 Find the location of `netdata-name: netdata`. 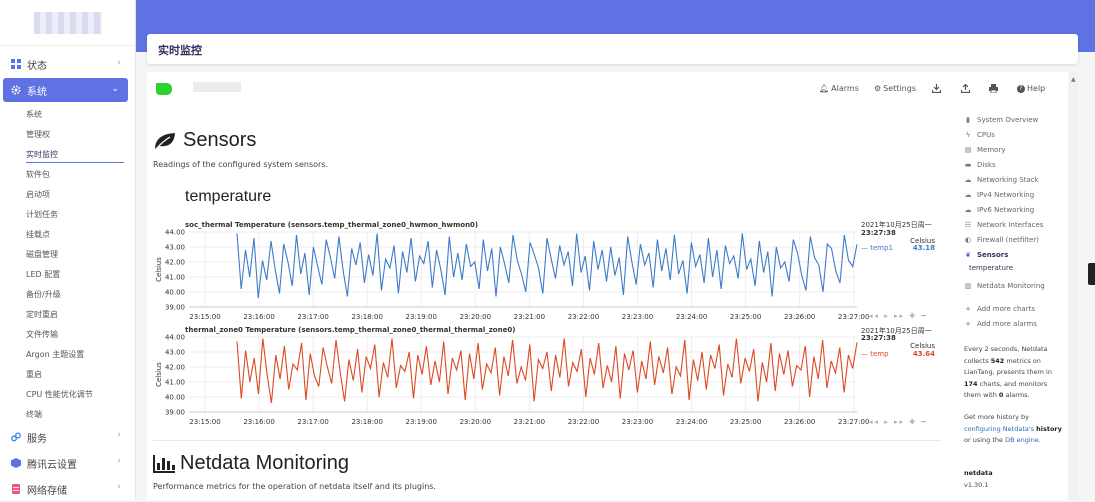

netdata-name: netdata is located at coordinates (978, 473).